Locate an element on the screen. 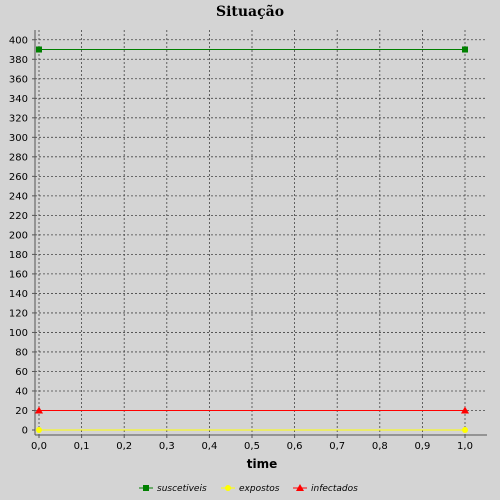 This screenshot has width=500, height=500. x-tick-label-2: 0,2 is located at coordinates (124, 446).